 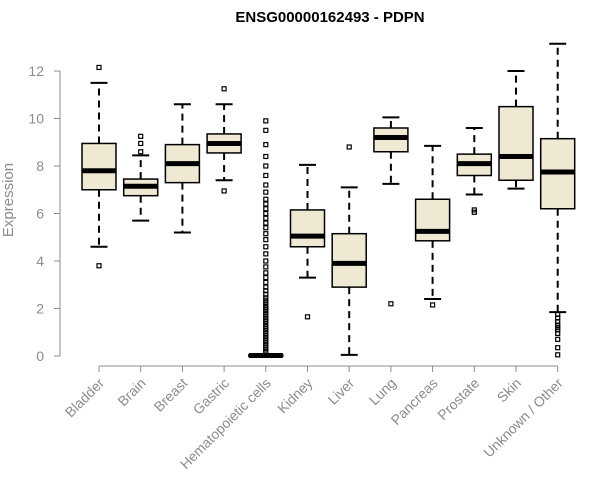 What do you see at coordinates (341, 391) in the screenshot?
I see `x-tick-label: Liver` at bounding box center [341, 391].